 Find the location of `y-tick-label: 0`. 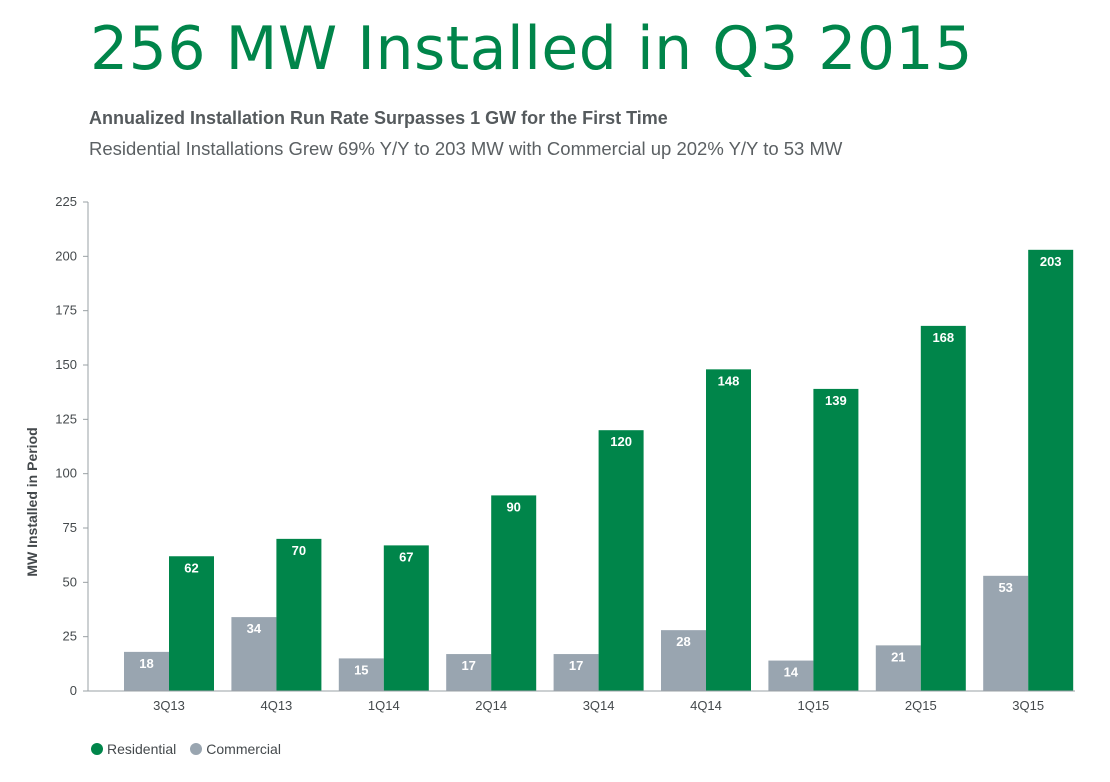

y-tick-label: 0 is located at coordinates (73, 690).